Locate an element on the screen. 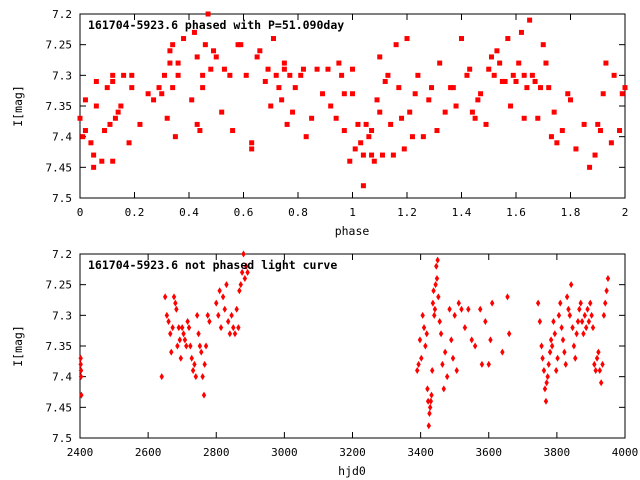 This screenshot has width=640, height=480. y-tick-label: 7.5 is located at coordinates (62, 198).